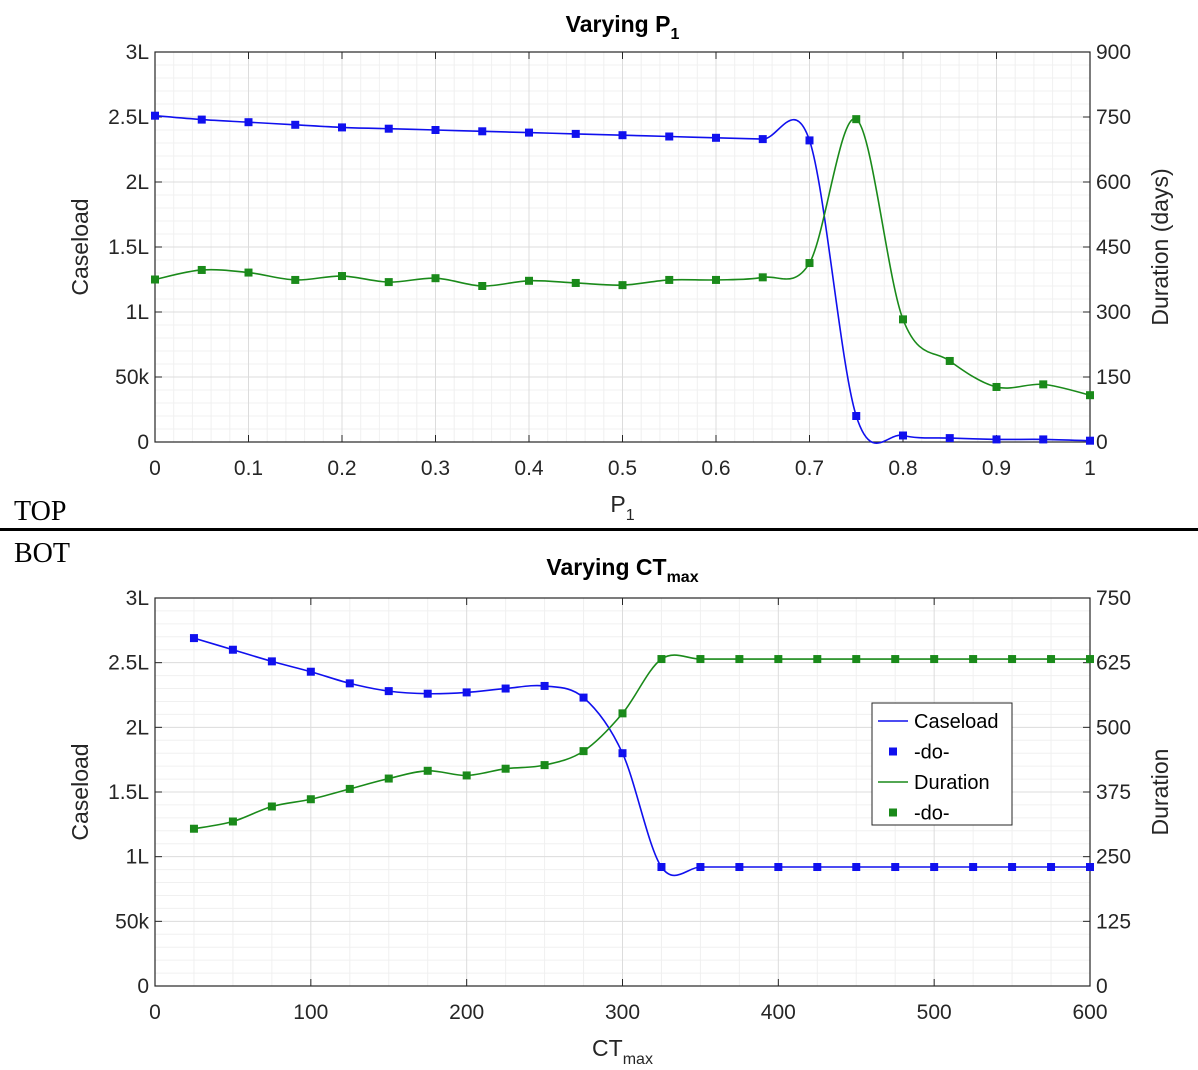 The image size is (1198, 1070). What do you see at coordinates (40, 511) in the screenshot?
I see `panel-tag-top: TOP` at bounding box center [40, 511].